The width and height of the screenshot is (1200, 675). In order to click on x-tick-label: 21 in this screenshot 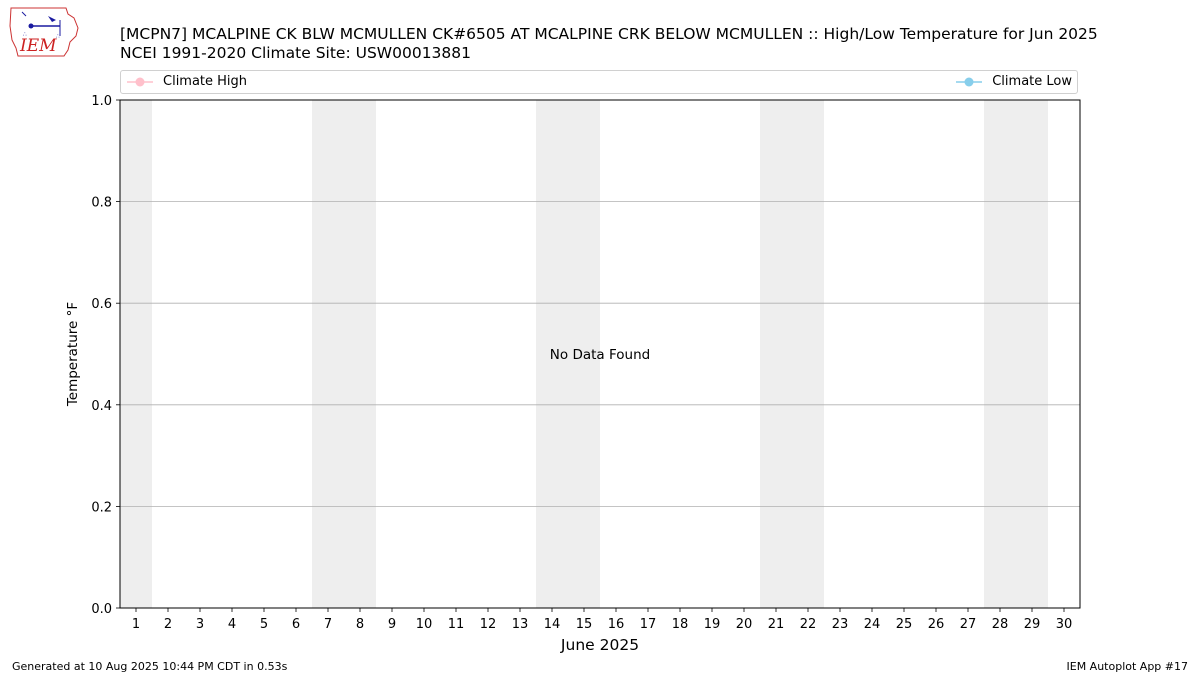, I will do `click(776, 624)`.